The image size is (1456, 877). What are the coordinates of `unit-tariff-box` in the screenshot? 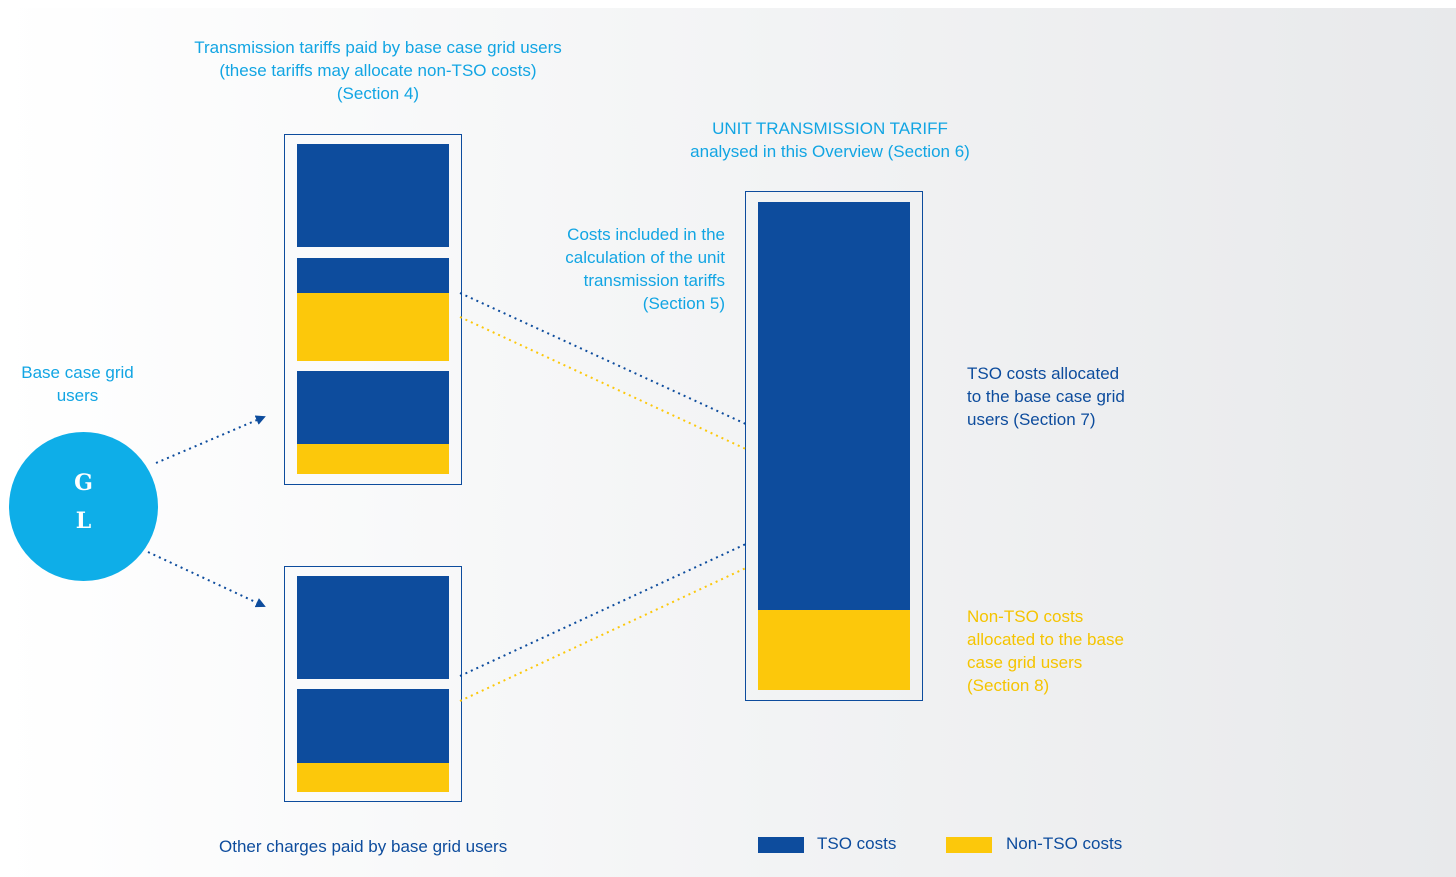 It's located at (834, 446).